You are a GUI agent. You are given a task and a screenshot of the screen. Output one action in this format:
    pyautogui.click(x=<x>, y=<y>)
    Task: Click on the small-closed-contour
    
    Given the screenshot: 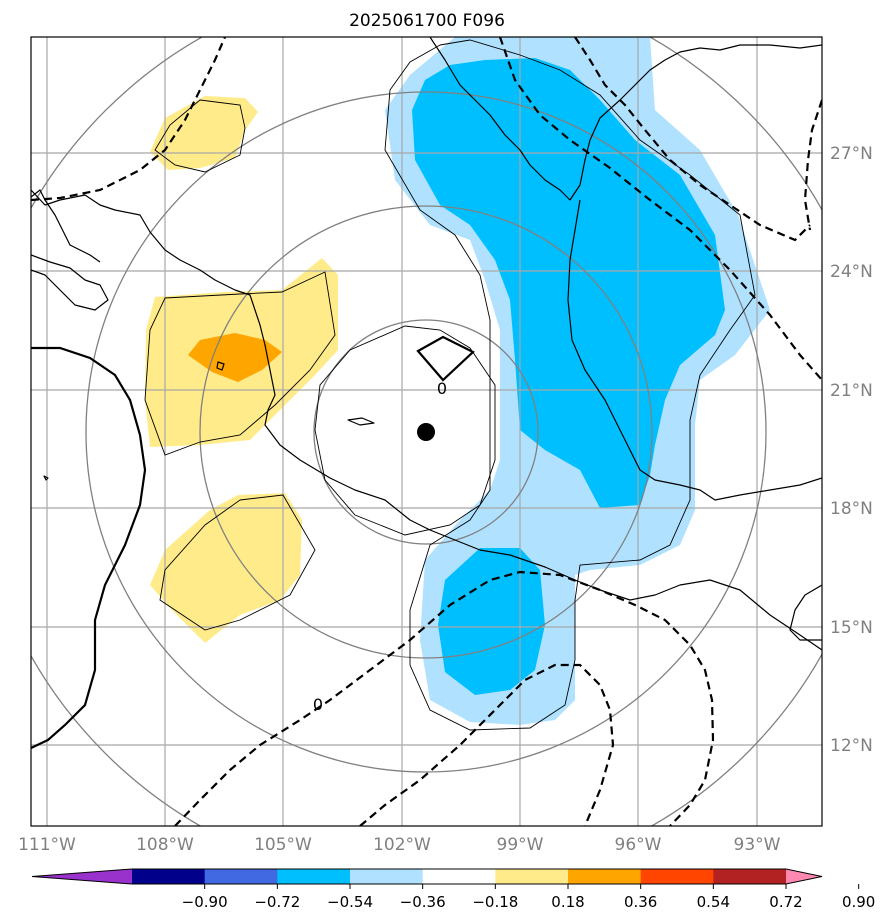 What is the action you would take?
    pyautogui.click(x=445, y=358)
    